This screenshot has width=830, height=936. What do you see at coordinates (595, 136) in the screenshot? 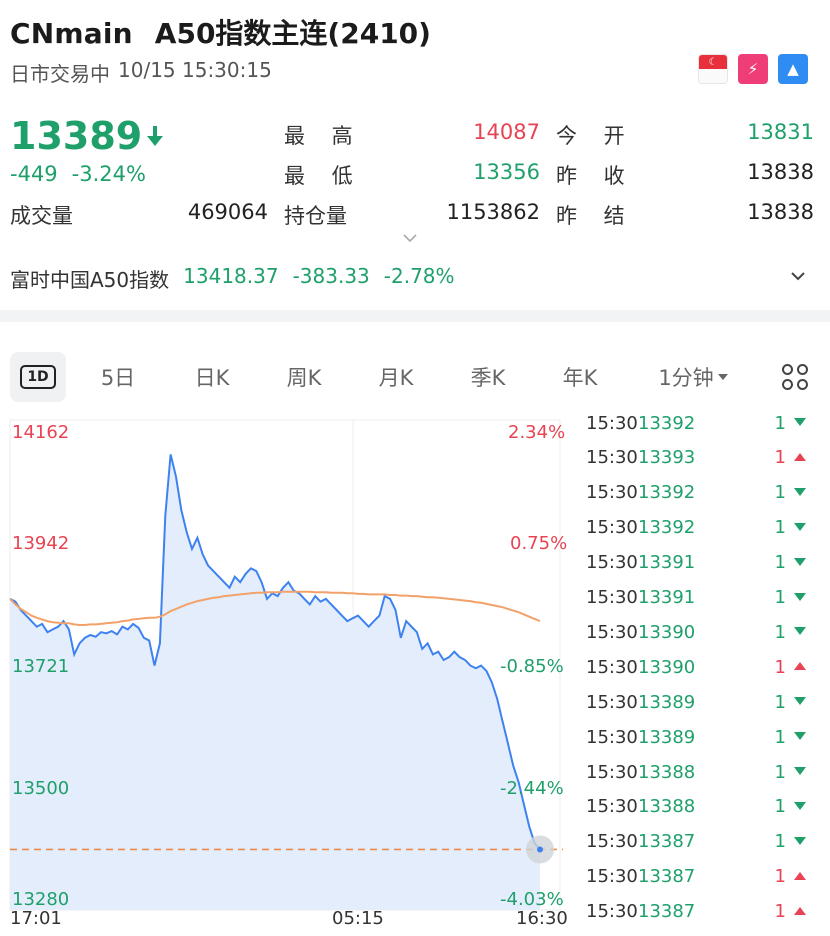
I see `open-label: 今 开` at bounding box center [595, 136].